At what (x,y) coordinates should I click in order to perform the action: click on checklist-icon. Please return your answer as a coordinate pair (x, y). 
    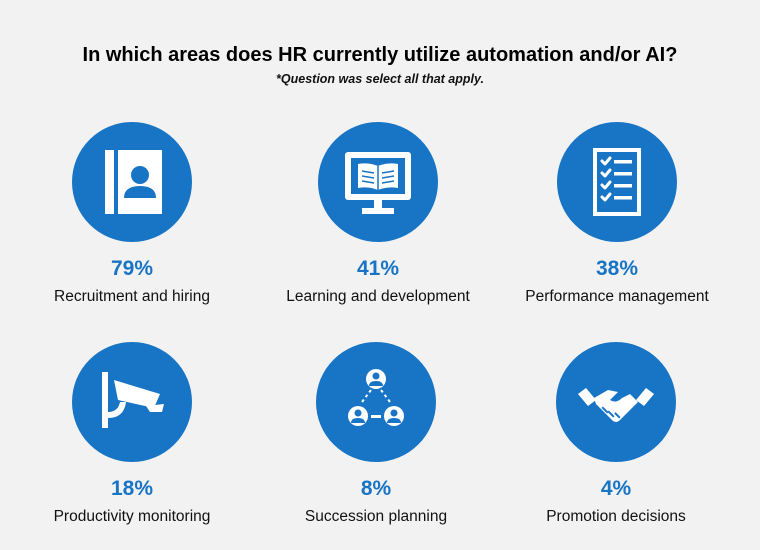
    Looking at the image, I should click on (617, 182).